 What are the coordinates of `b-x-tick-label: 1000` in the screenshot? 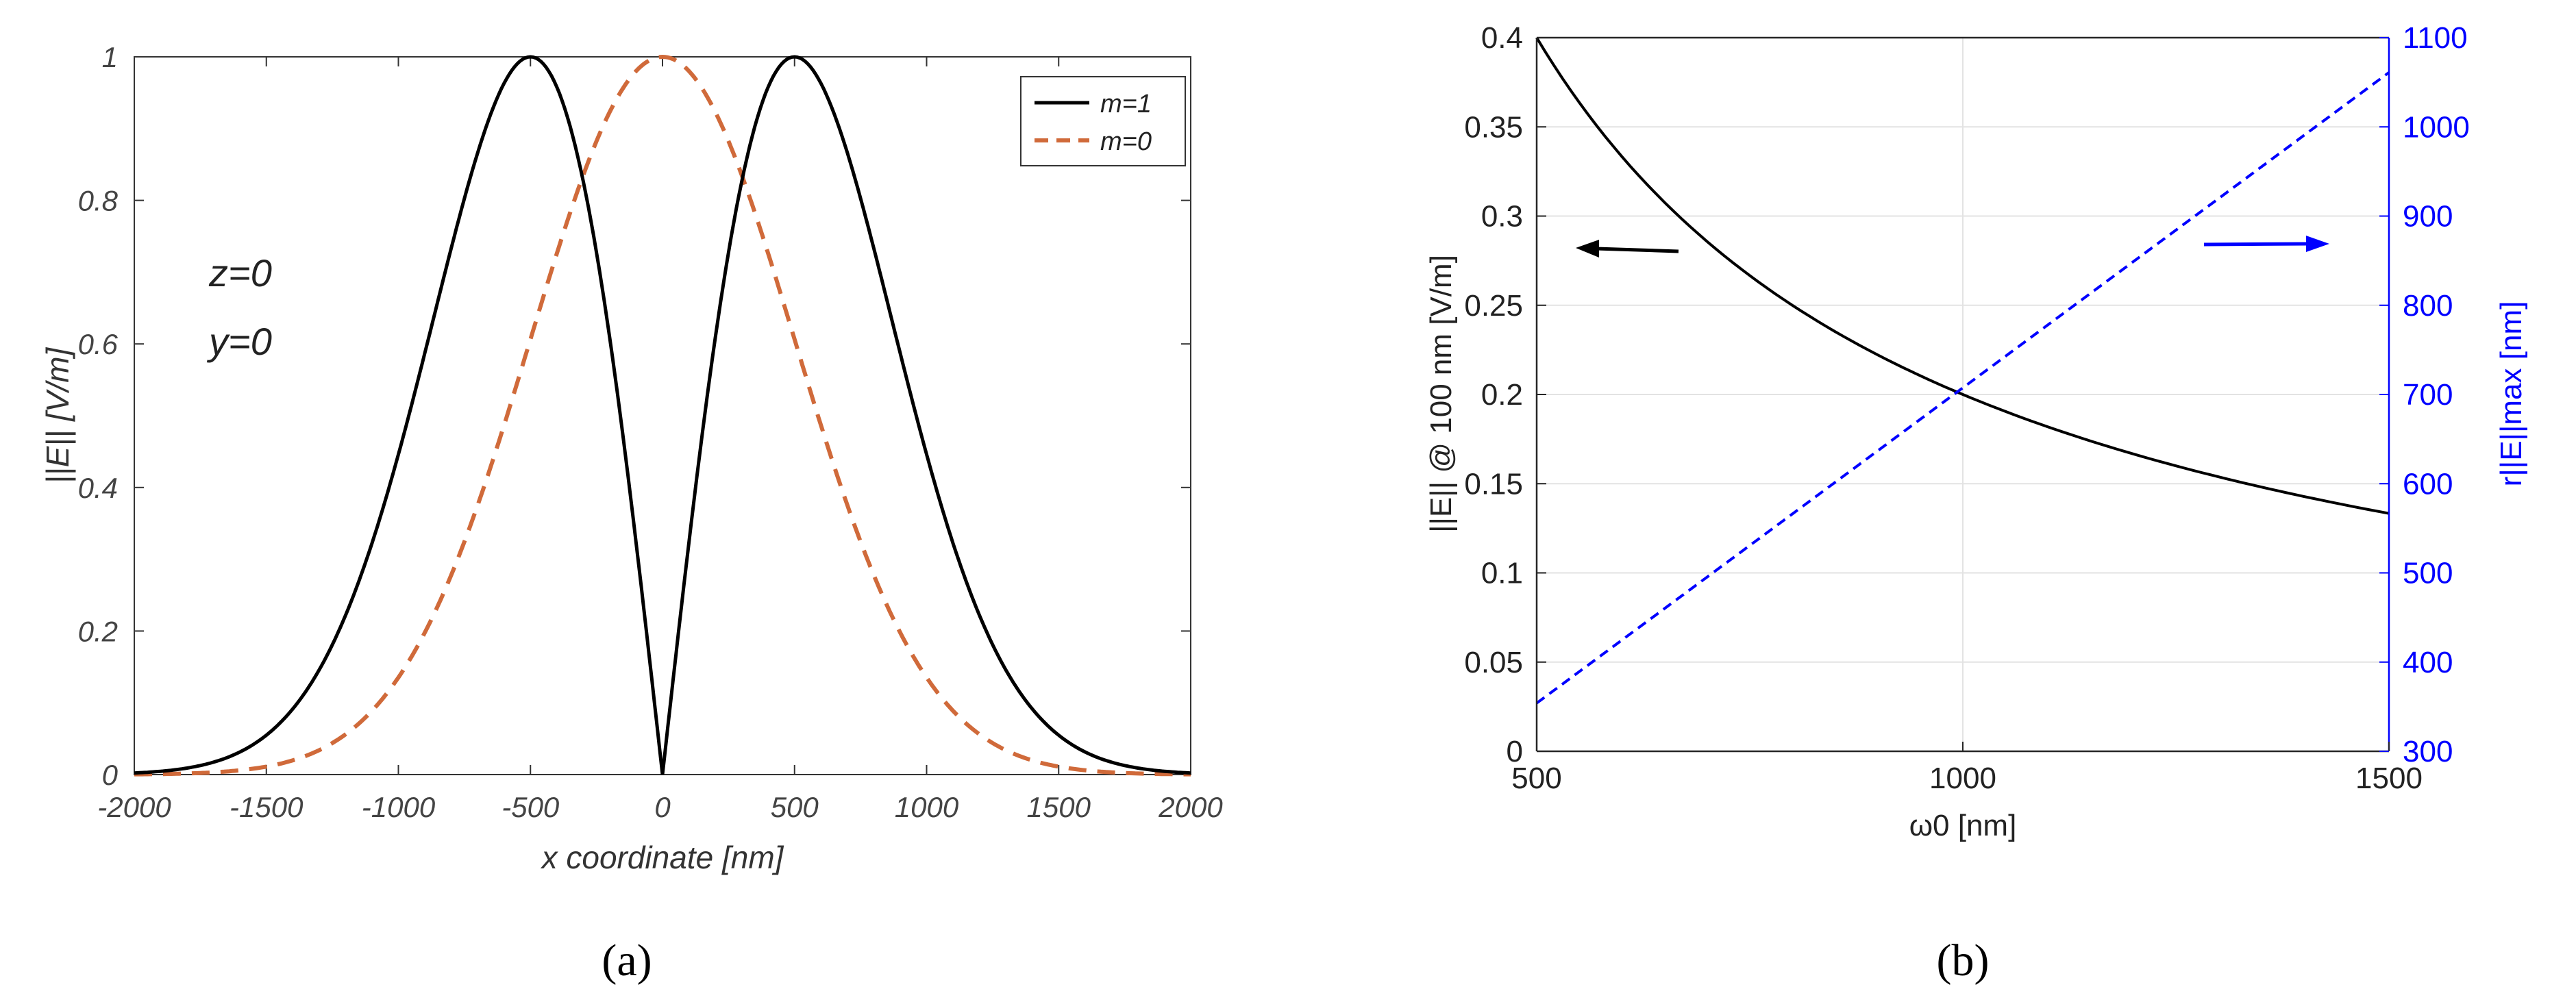 It's located at (1962, 778).